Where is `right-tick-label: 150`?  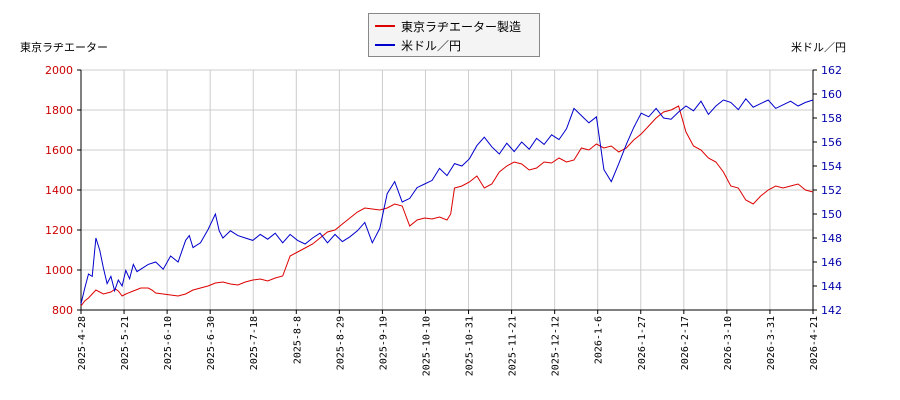 right-tick-label: 150 is located at coordinates (831, 214).